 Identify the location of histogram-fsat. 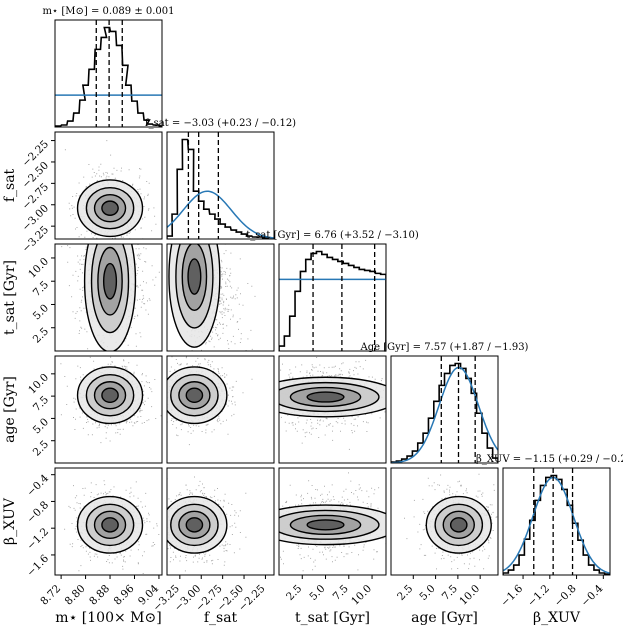
(220, 185).